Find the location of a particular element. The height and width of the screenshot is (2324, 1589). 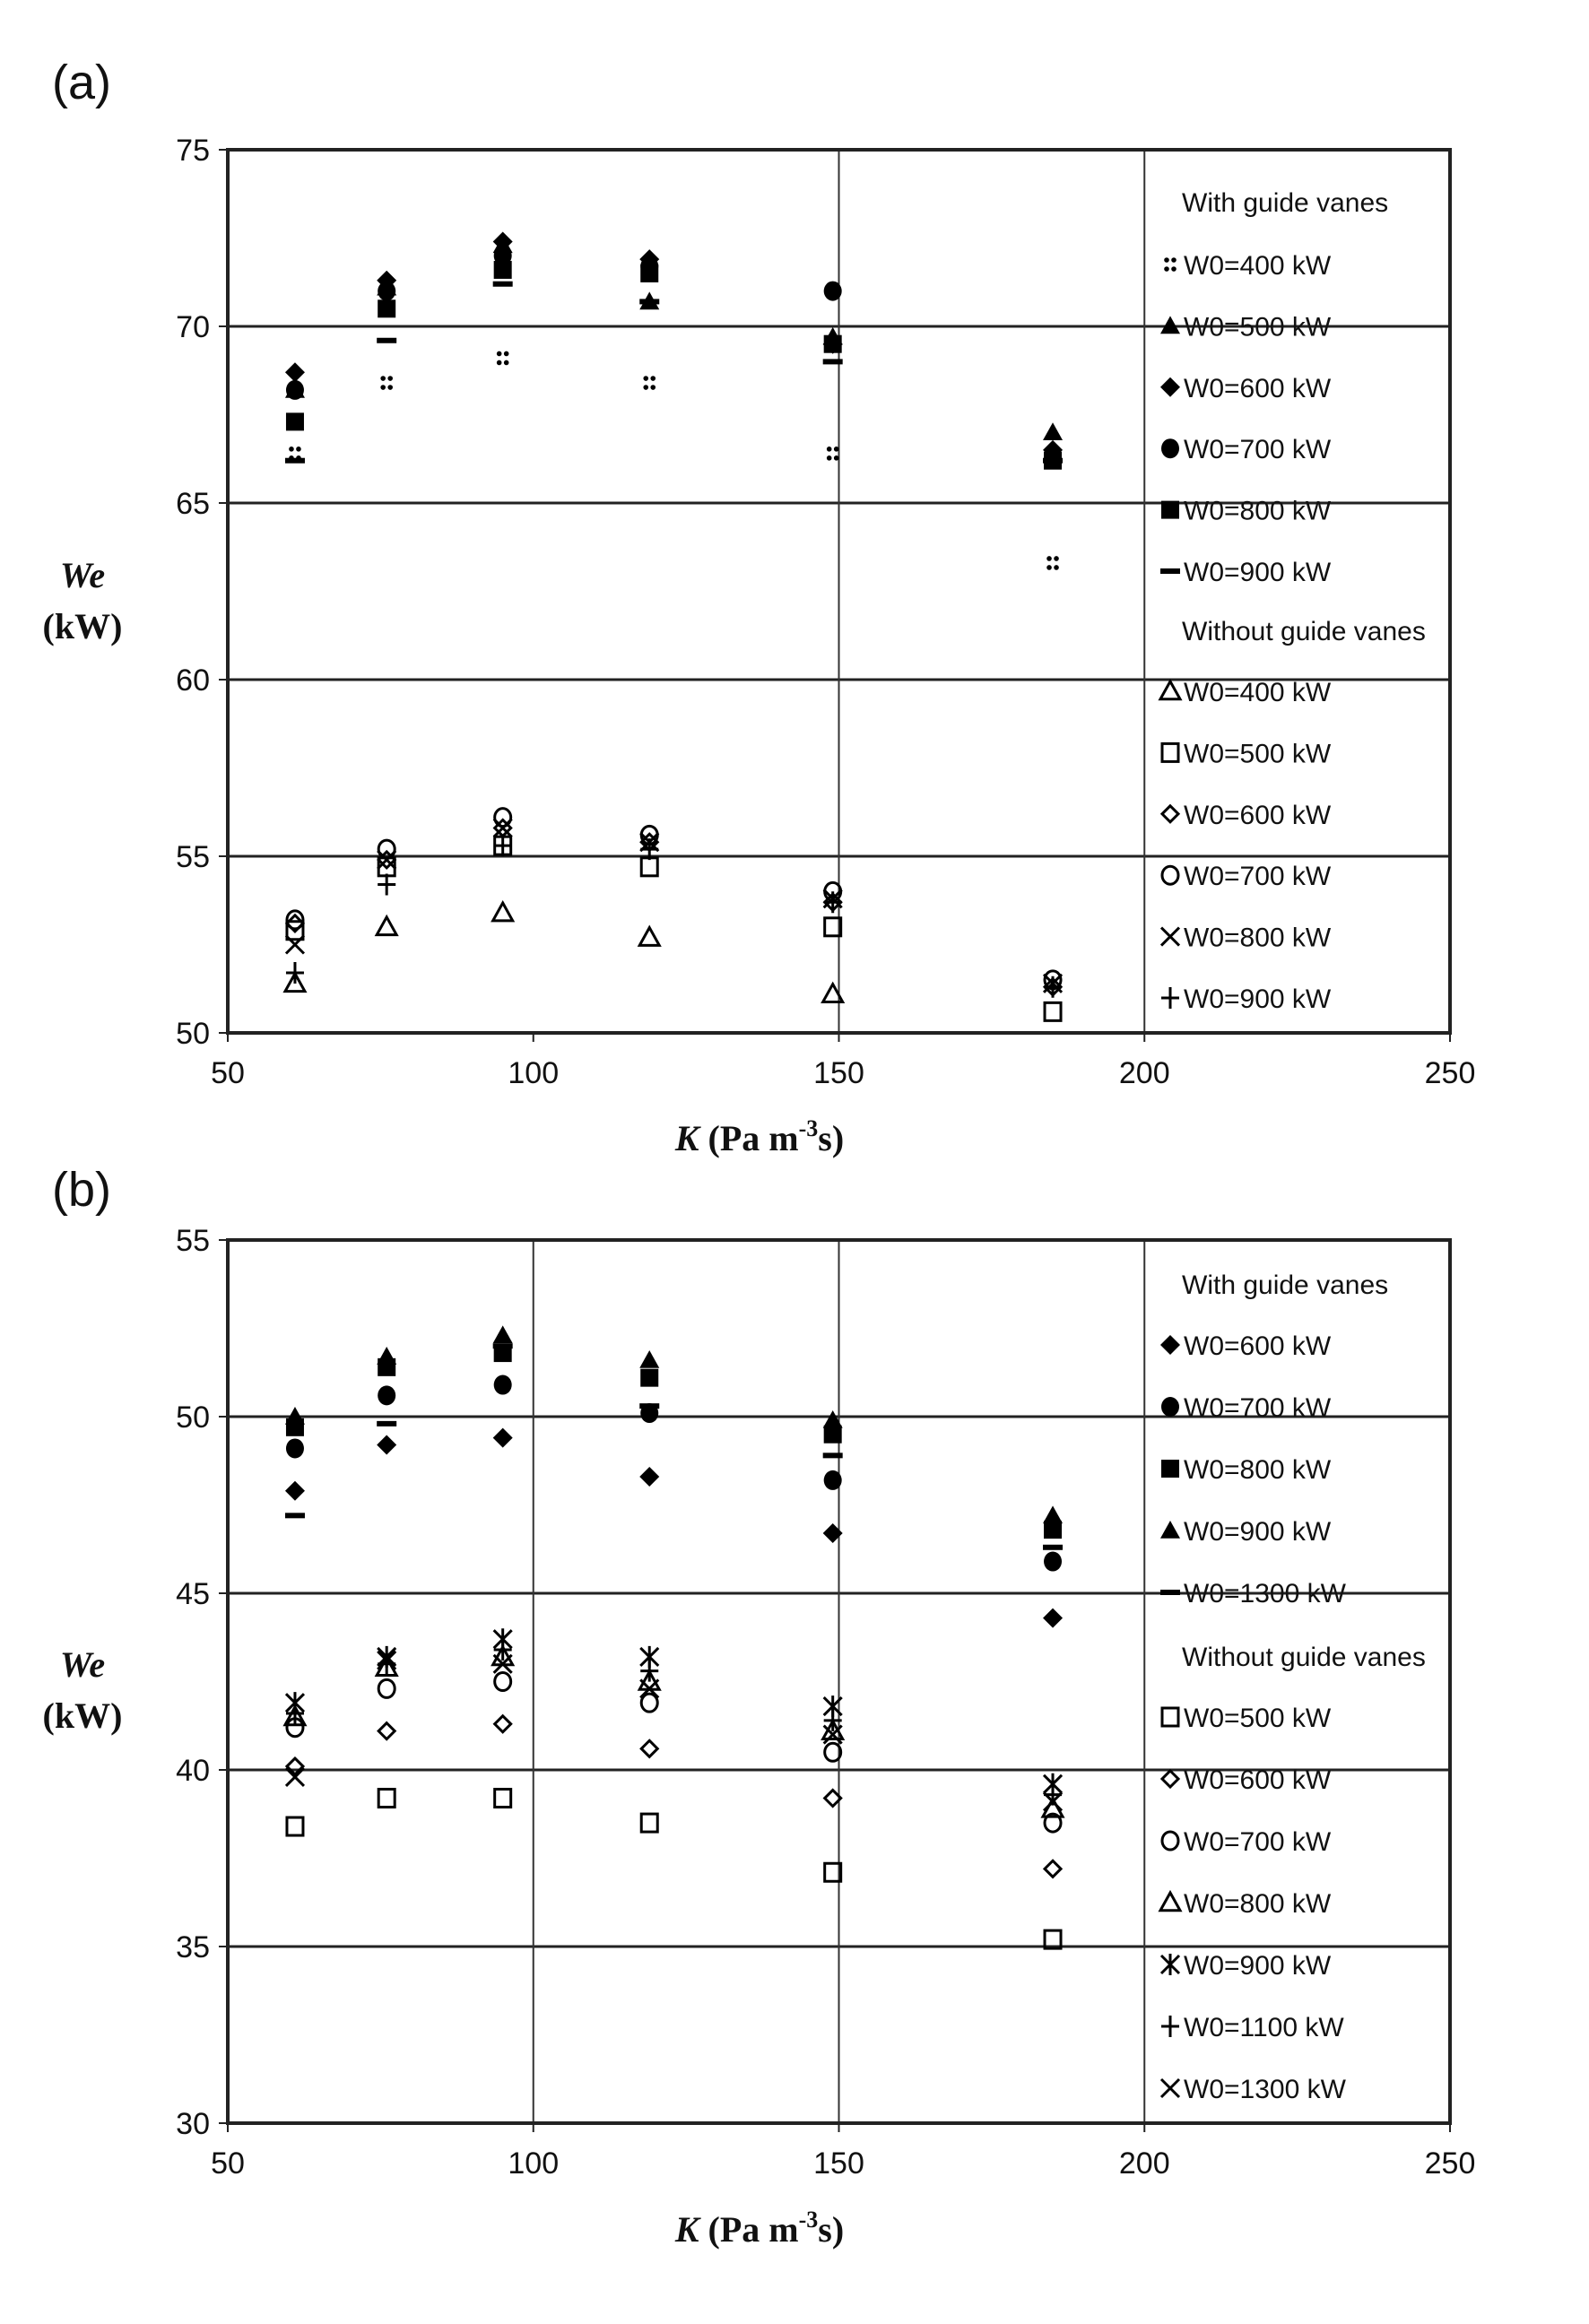

y-tick-label: 70 is located at coordinates (193, 327).